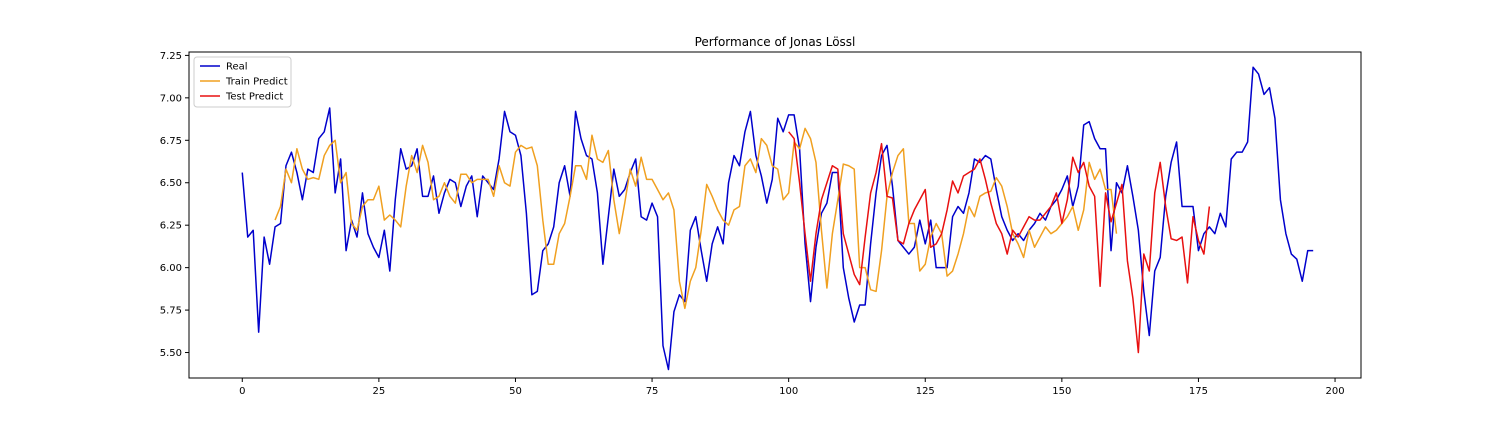  Describe the element at coordinates (171, 268) in the screenshot. I see `y-tick-label: 6.00` at that location.